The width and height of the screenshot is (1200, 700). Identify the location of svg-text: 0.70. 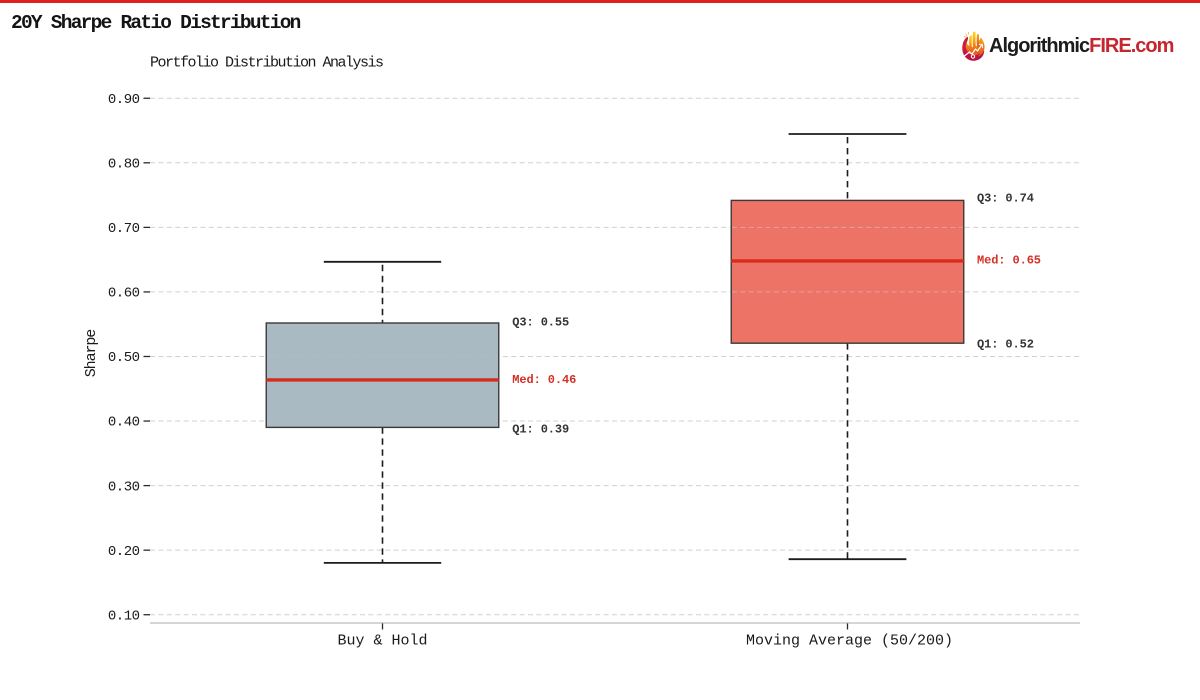
(124, 229).